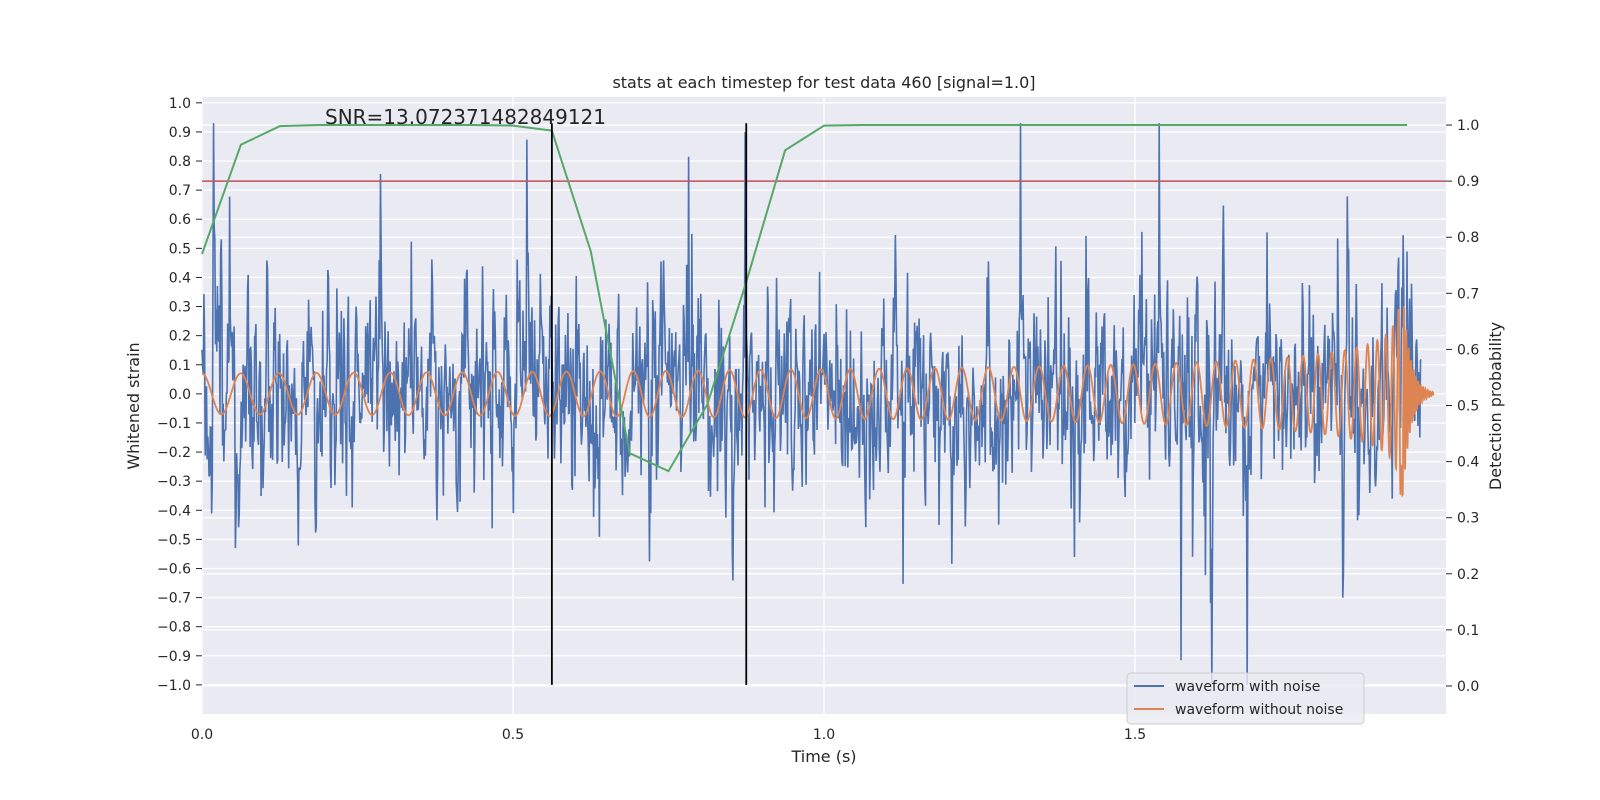 The width and height of the screenshot is (1600, 800). What do you see at coordinates (174, 628) in the screenshot?
I see `y-tick-label: −0.8` at bounding box center [174, 628].